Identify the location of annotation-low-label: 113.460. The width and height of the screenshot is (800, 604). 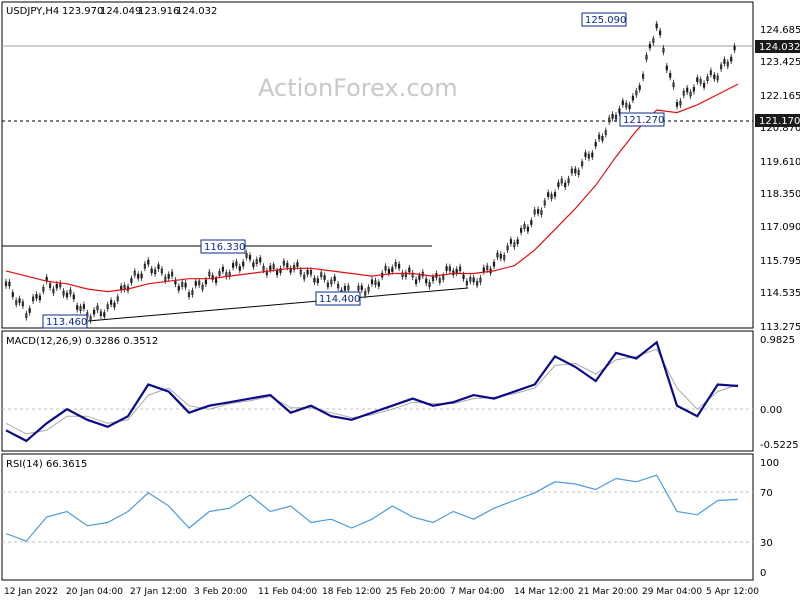
(66, 322).